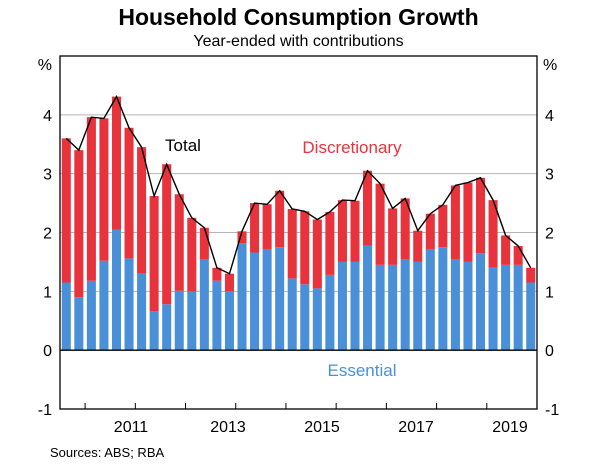  Describe the element at coordinates (549, 292) in the screenshot. I see `y-tick-label-right: 1` at that location.